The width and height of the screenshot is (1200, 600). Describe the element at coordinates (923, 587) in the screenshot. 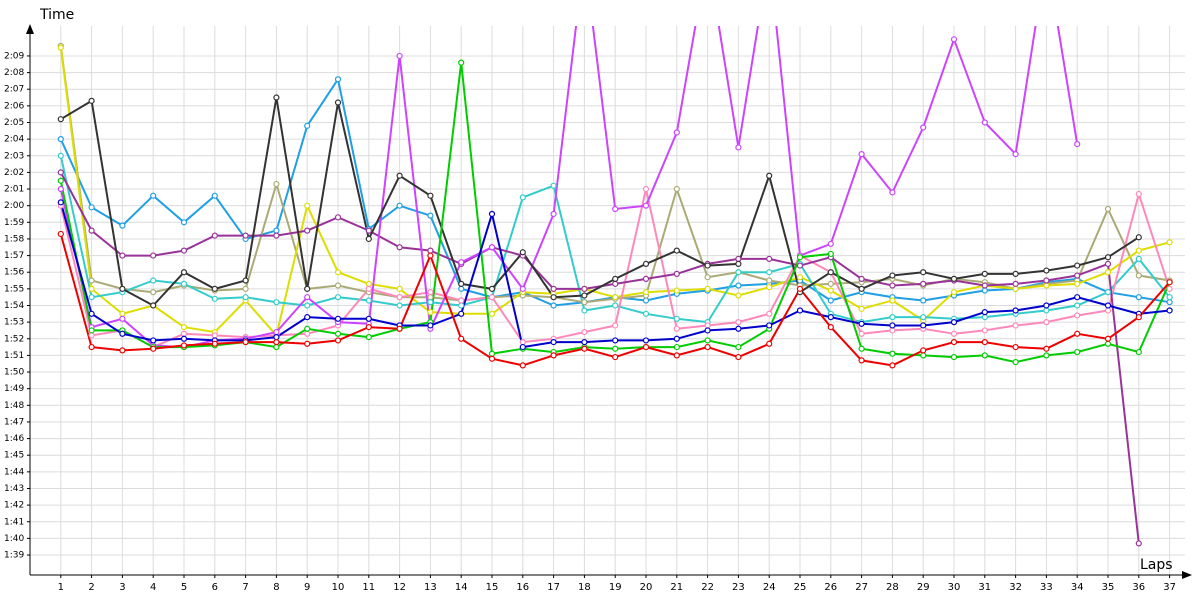

I see `x-tick-label: 29` at that location.